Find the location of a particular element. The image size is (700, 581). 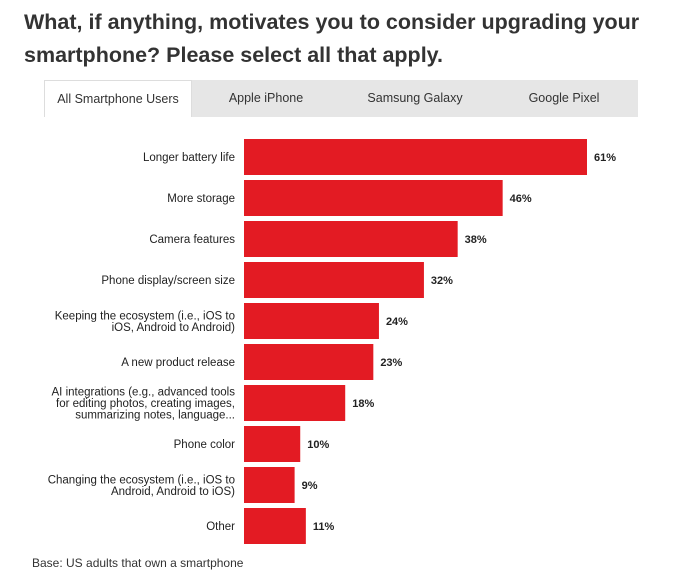

base-footnote: Base: US adults that own a smartphone is located at coordinates (138, 563).